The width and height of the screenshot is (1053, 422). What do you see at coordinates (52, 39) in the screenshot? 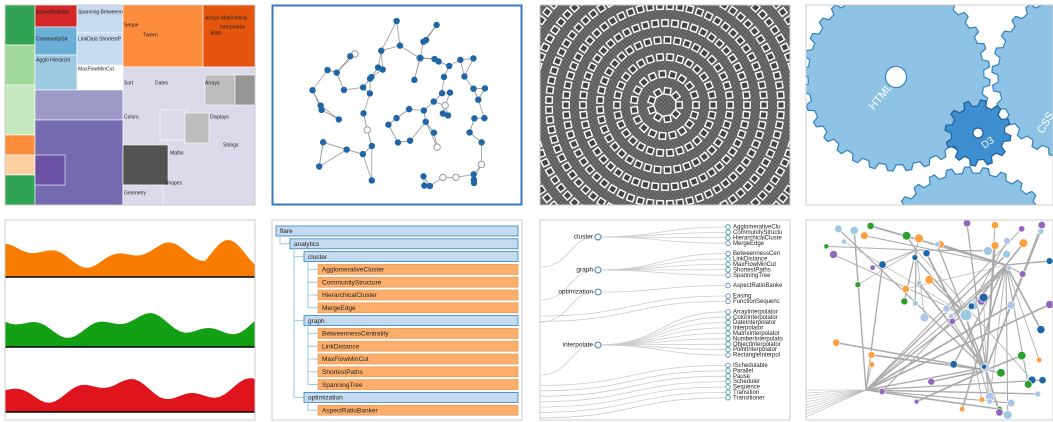
I see `treemap-label: CommunityStr` at bounding box center [52, 39].